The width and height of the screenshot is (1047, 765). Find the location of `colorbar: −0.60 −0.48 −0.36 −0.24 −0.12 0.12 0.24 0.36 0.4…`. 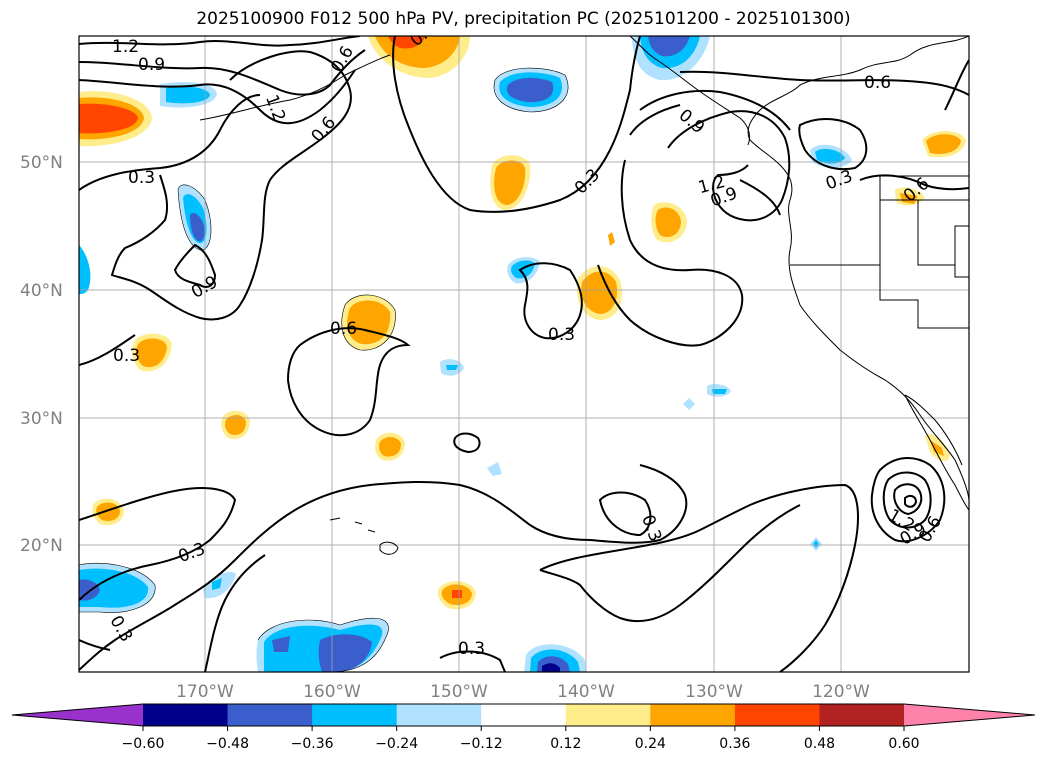

colorbar: −0.60 −0.48 −0.36 −0.24 −0.12 0.12 0.24 0.36 0.4… is located at coordinates (523, 728).